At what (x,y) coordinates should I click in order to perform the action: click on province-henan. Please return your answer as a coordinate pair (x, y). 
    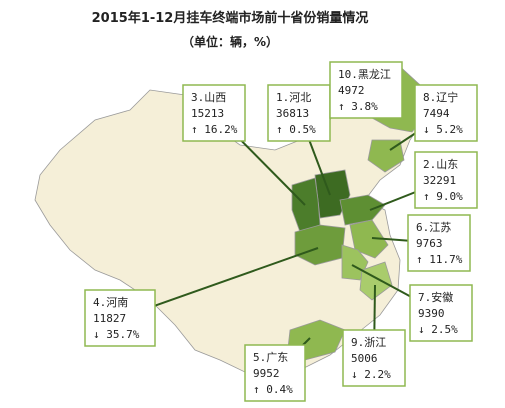
    Looking at the image, I should click on (320, 245).